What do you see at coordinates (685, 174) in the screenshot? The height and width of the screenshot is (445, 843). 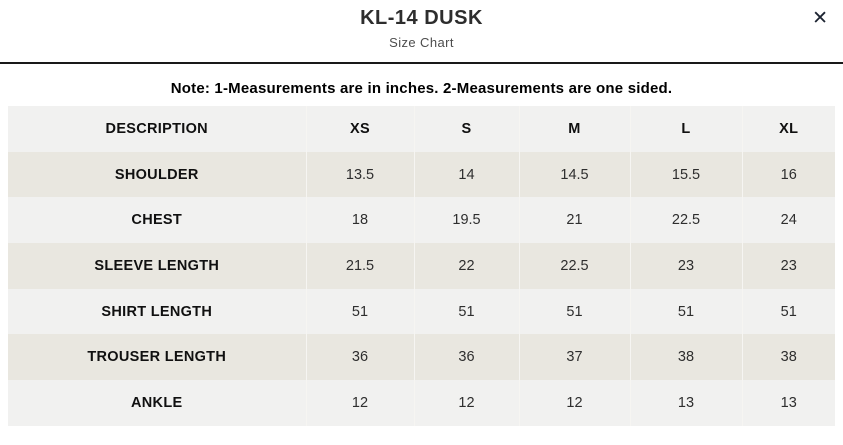 I see `table-cell: 15.5` at bounding box center [685, 174].